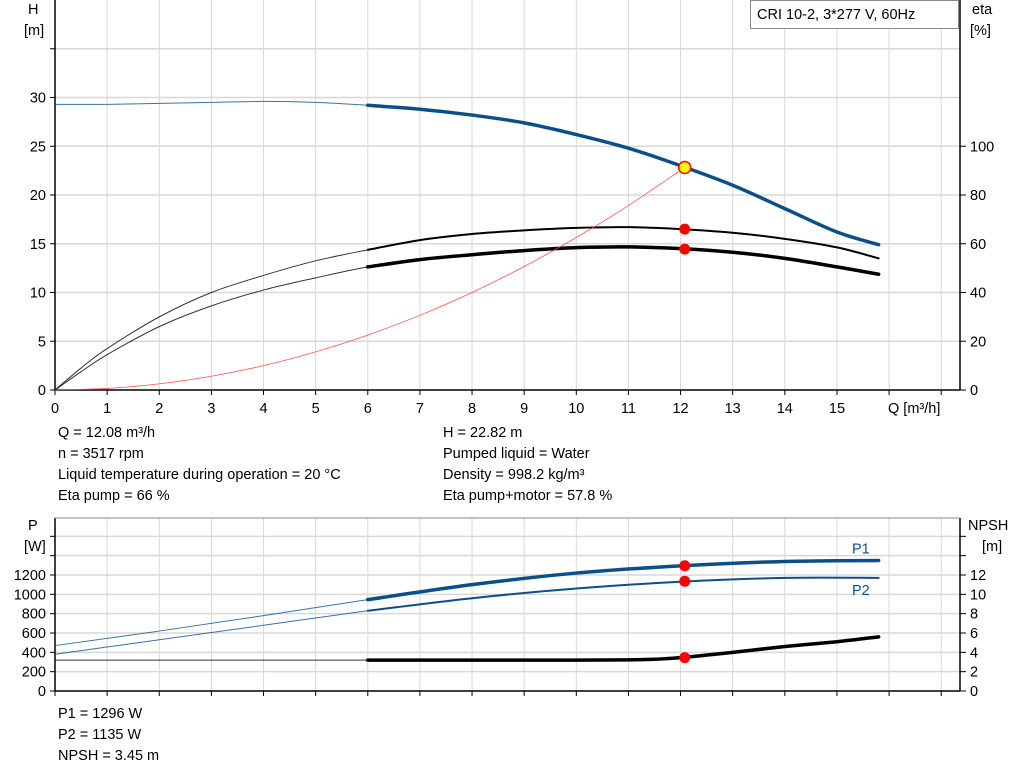  Describe the element at coordinates (861, 550) in the screenshot. I see `series-label-P1: P1` at that location.